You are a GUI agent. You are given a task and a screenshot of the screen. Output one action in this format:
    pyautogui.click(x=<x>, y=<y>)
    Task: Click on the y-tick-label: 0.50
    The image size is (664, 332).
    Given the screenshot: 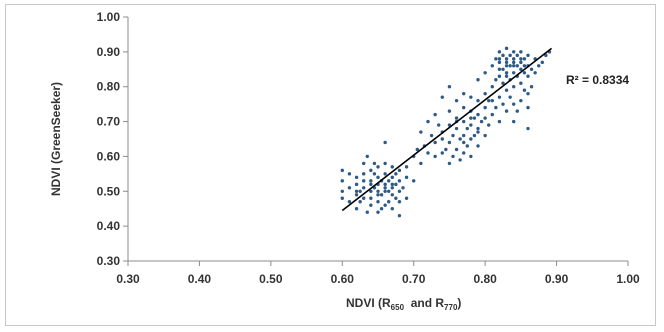 What is the action you would take?
    pyautogui.click(x=109, y=191)
    